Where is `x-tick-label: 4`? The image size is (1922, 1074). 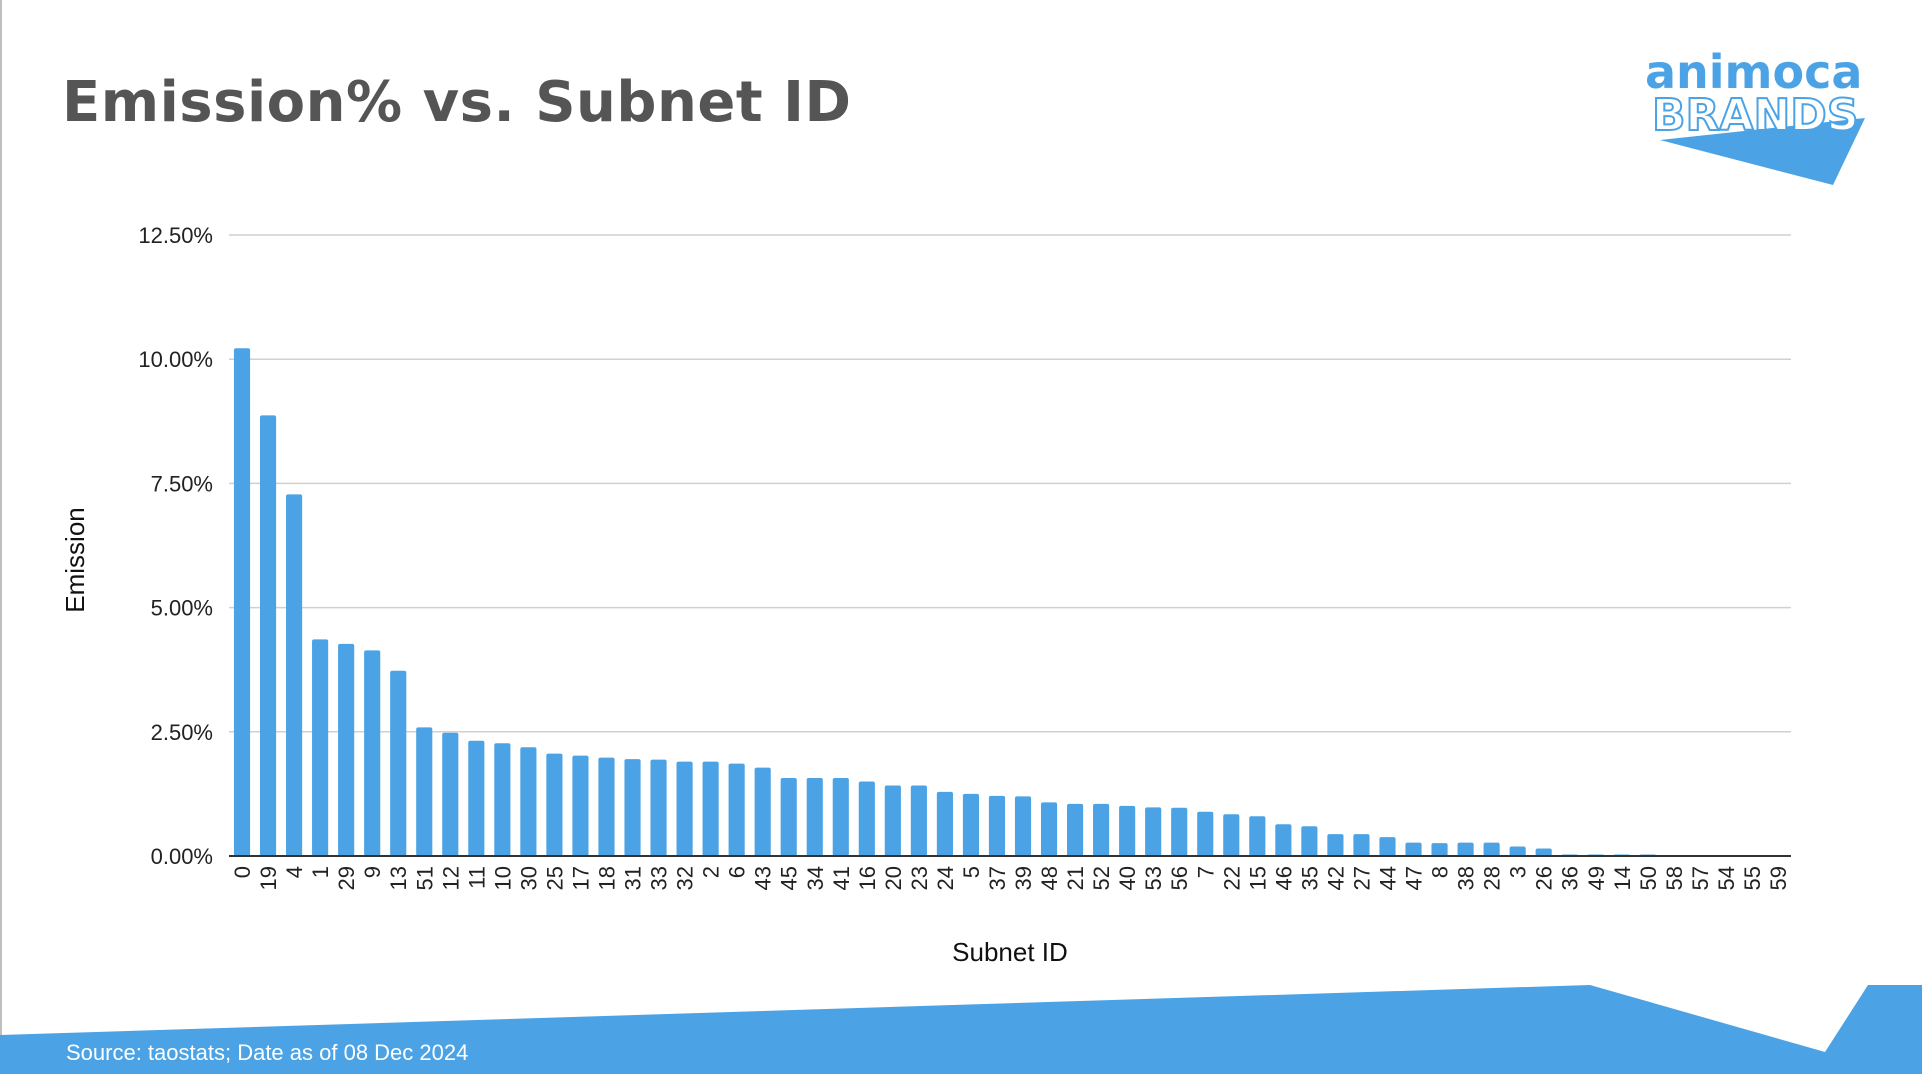
x-tick-label: 4 is located at coordinates (294, 872).